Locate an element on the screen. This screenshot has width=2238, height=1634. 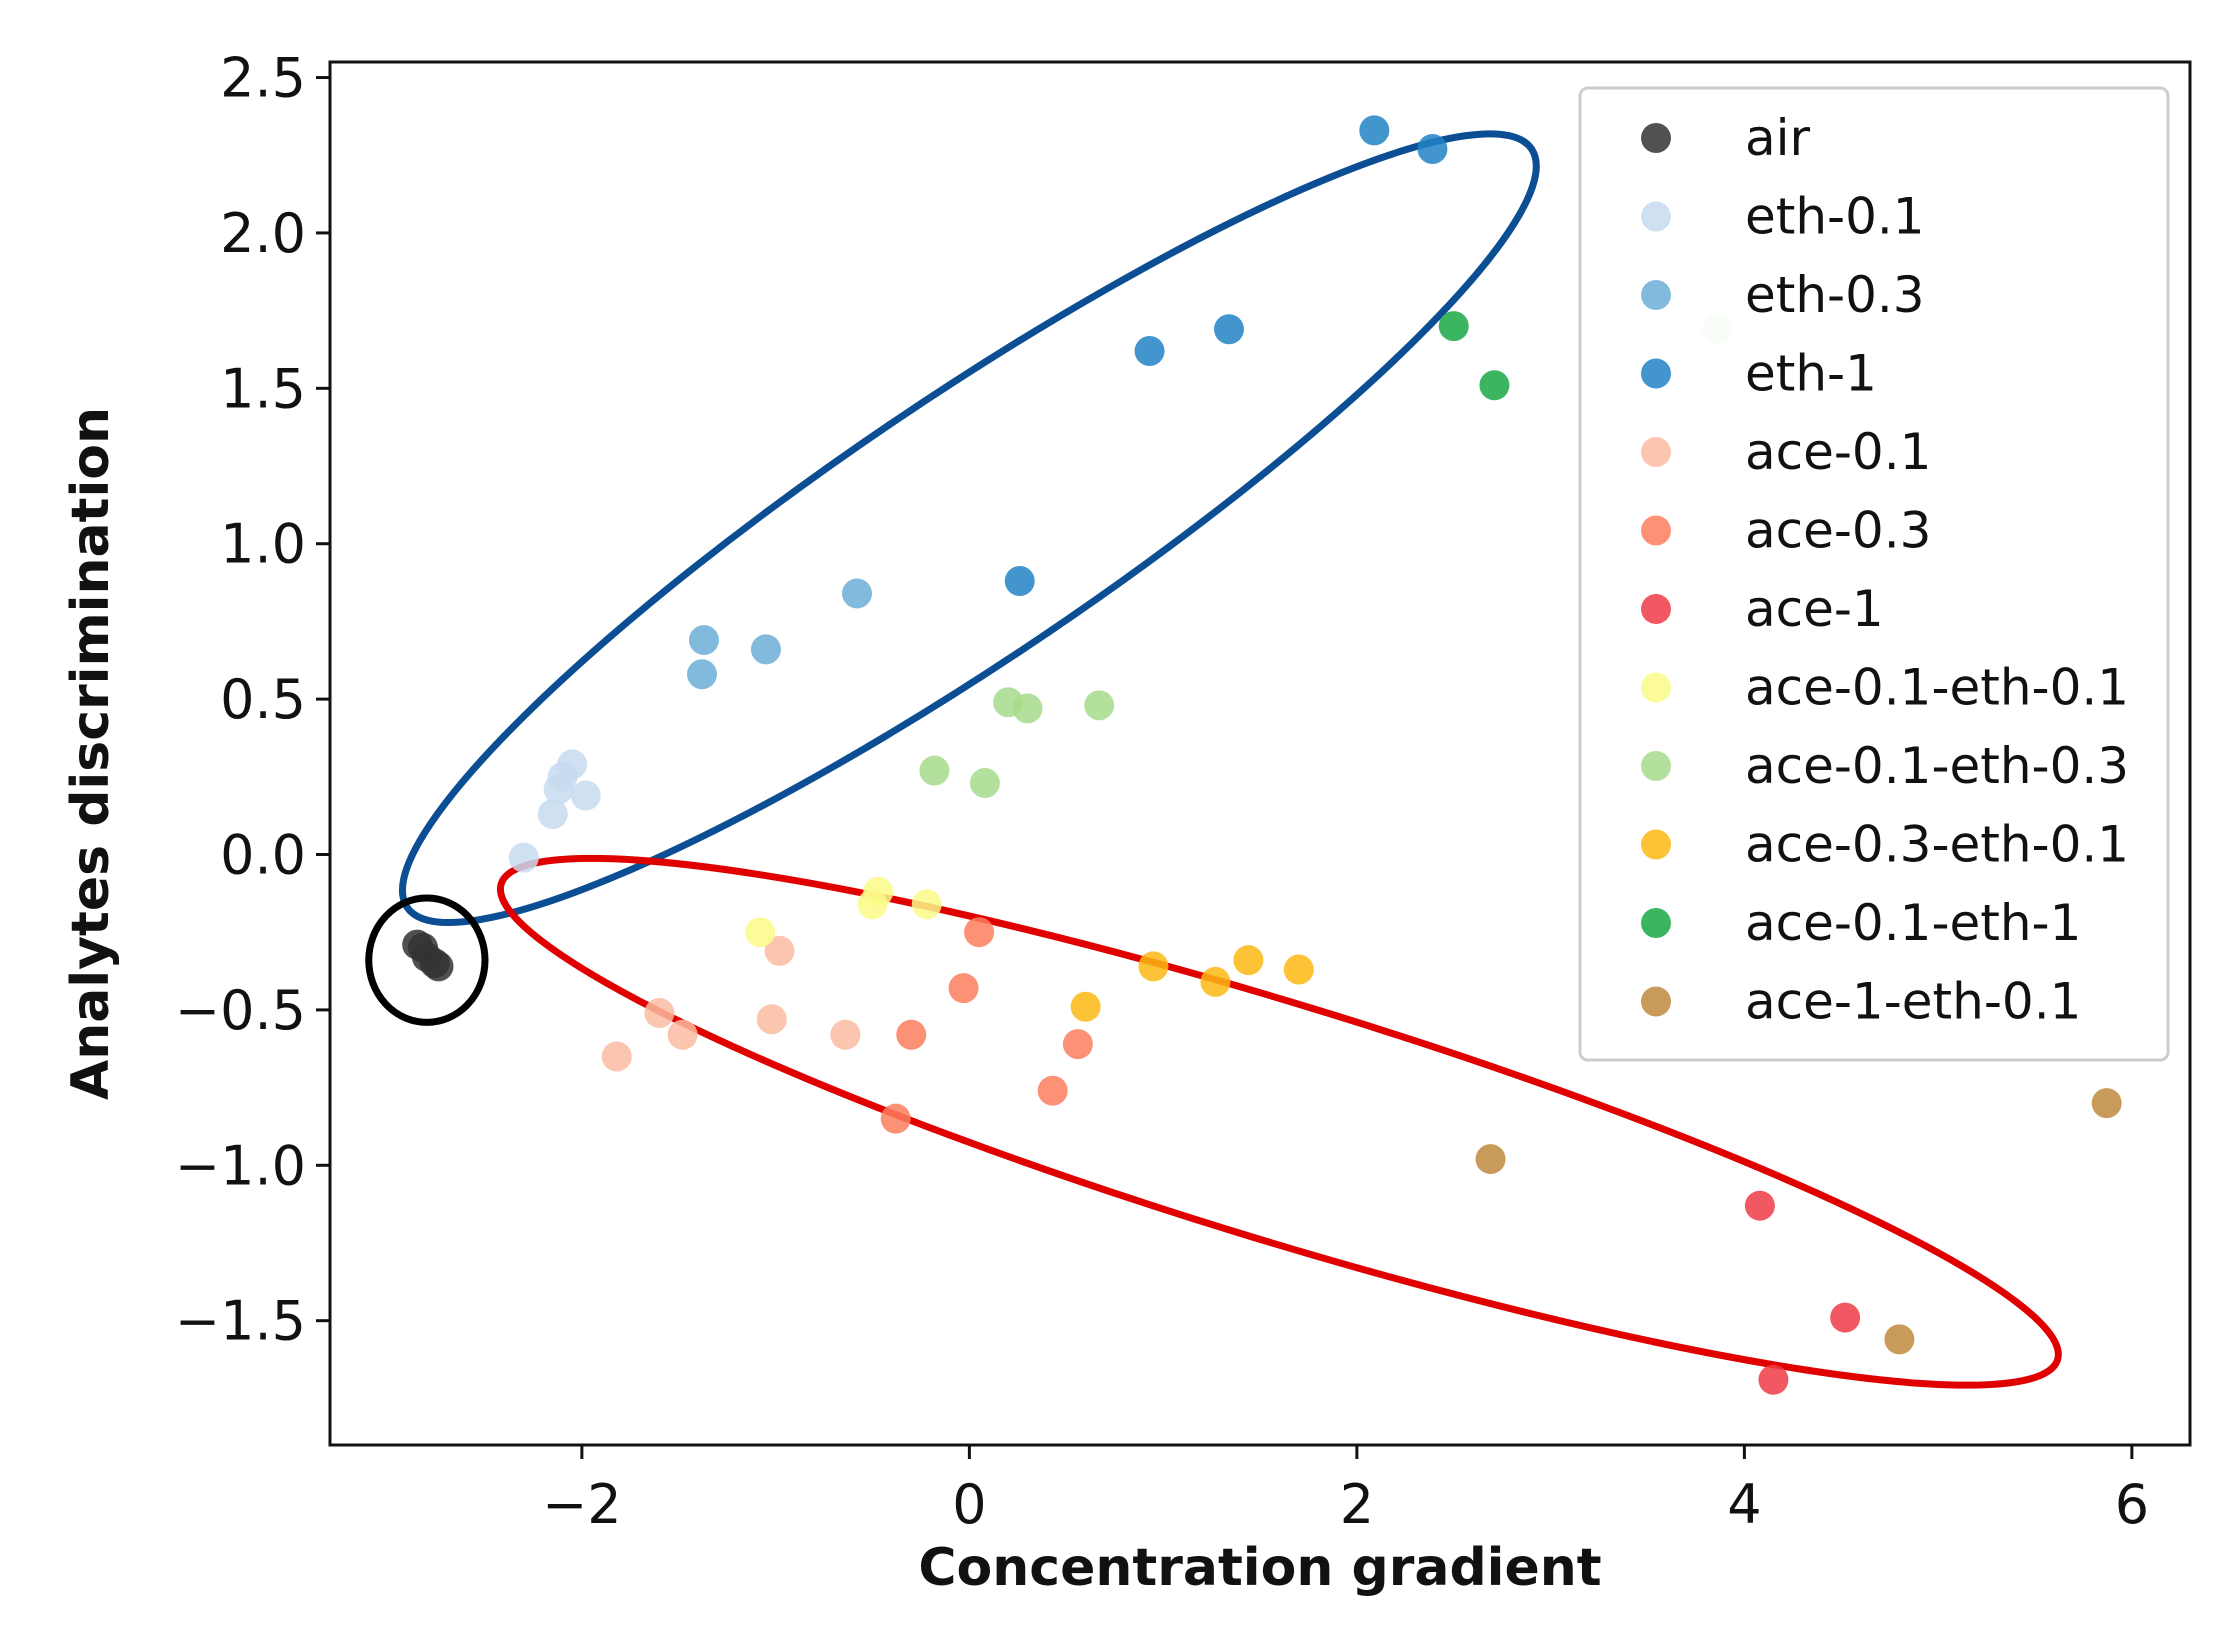
y-axis-label: Analytes discrimination is located at coordinates (91, 753).